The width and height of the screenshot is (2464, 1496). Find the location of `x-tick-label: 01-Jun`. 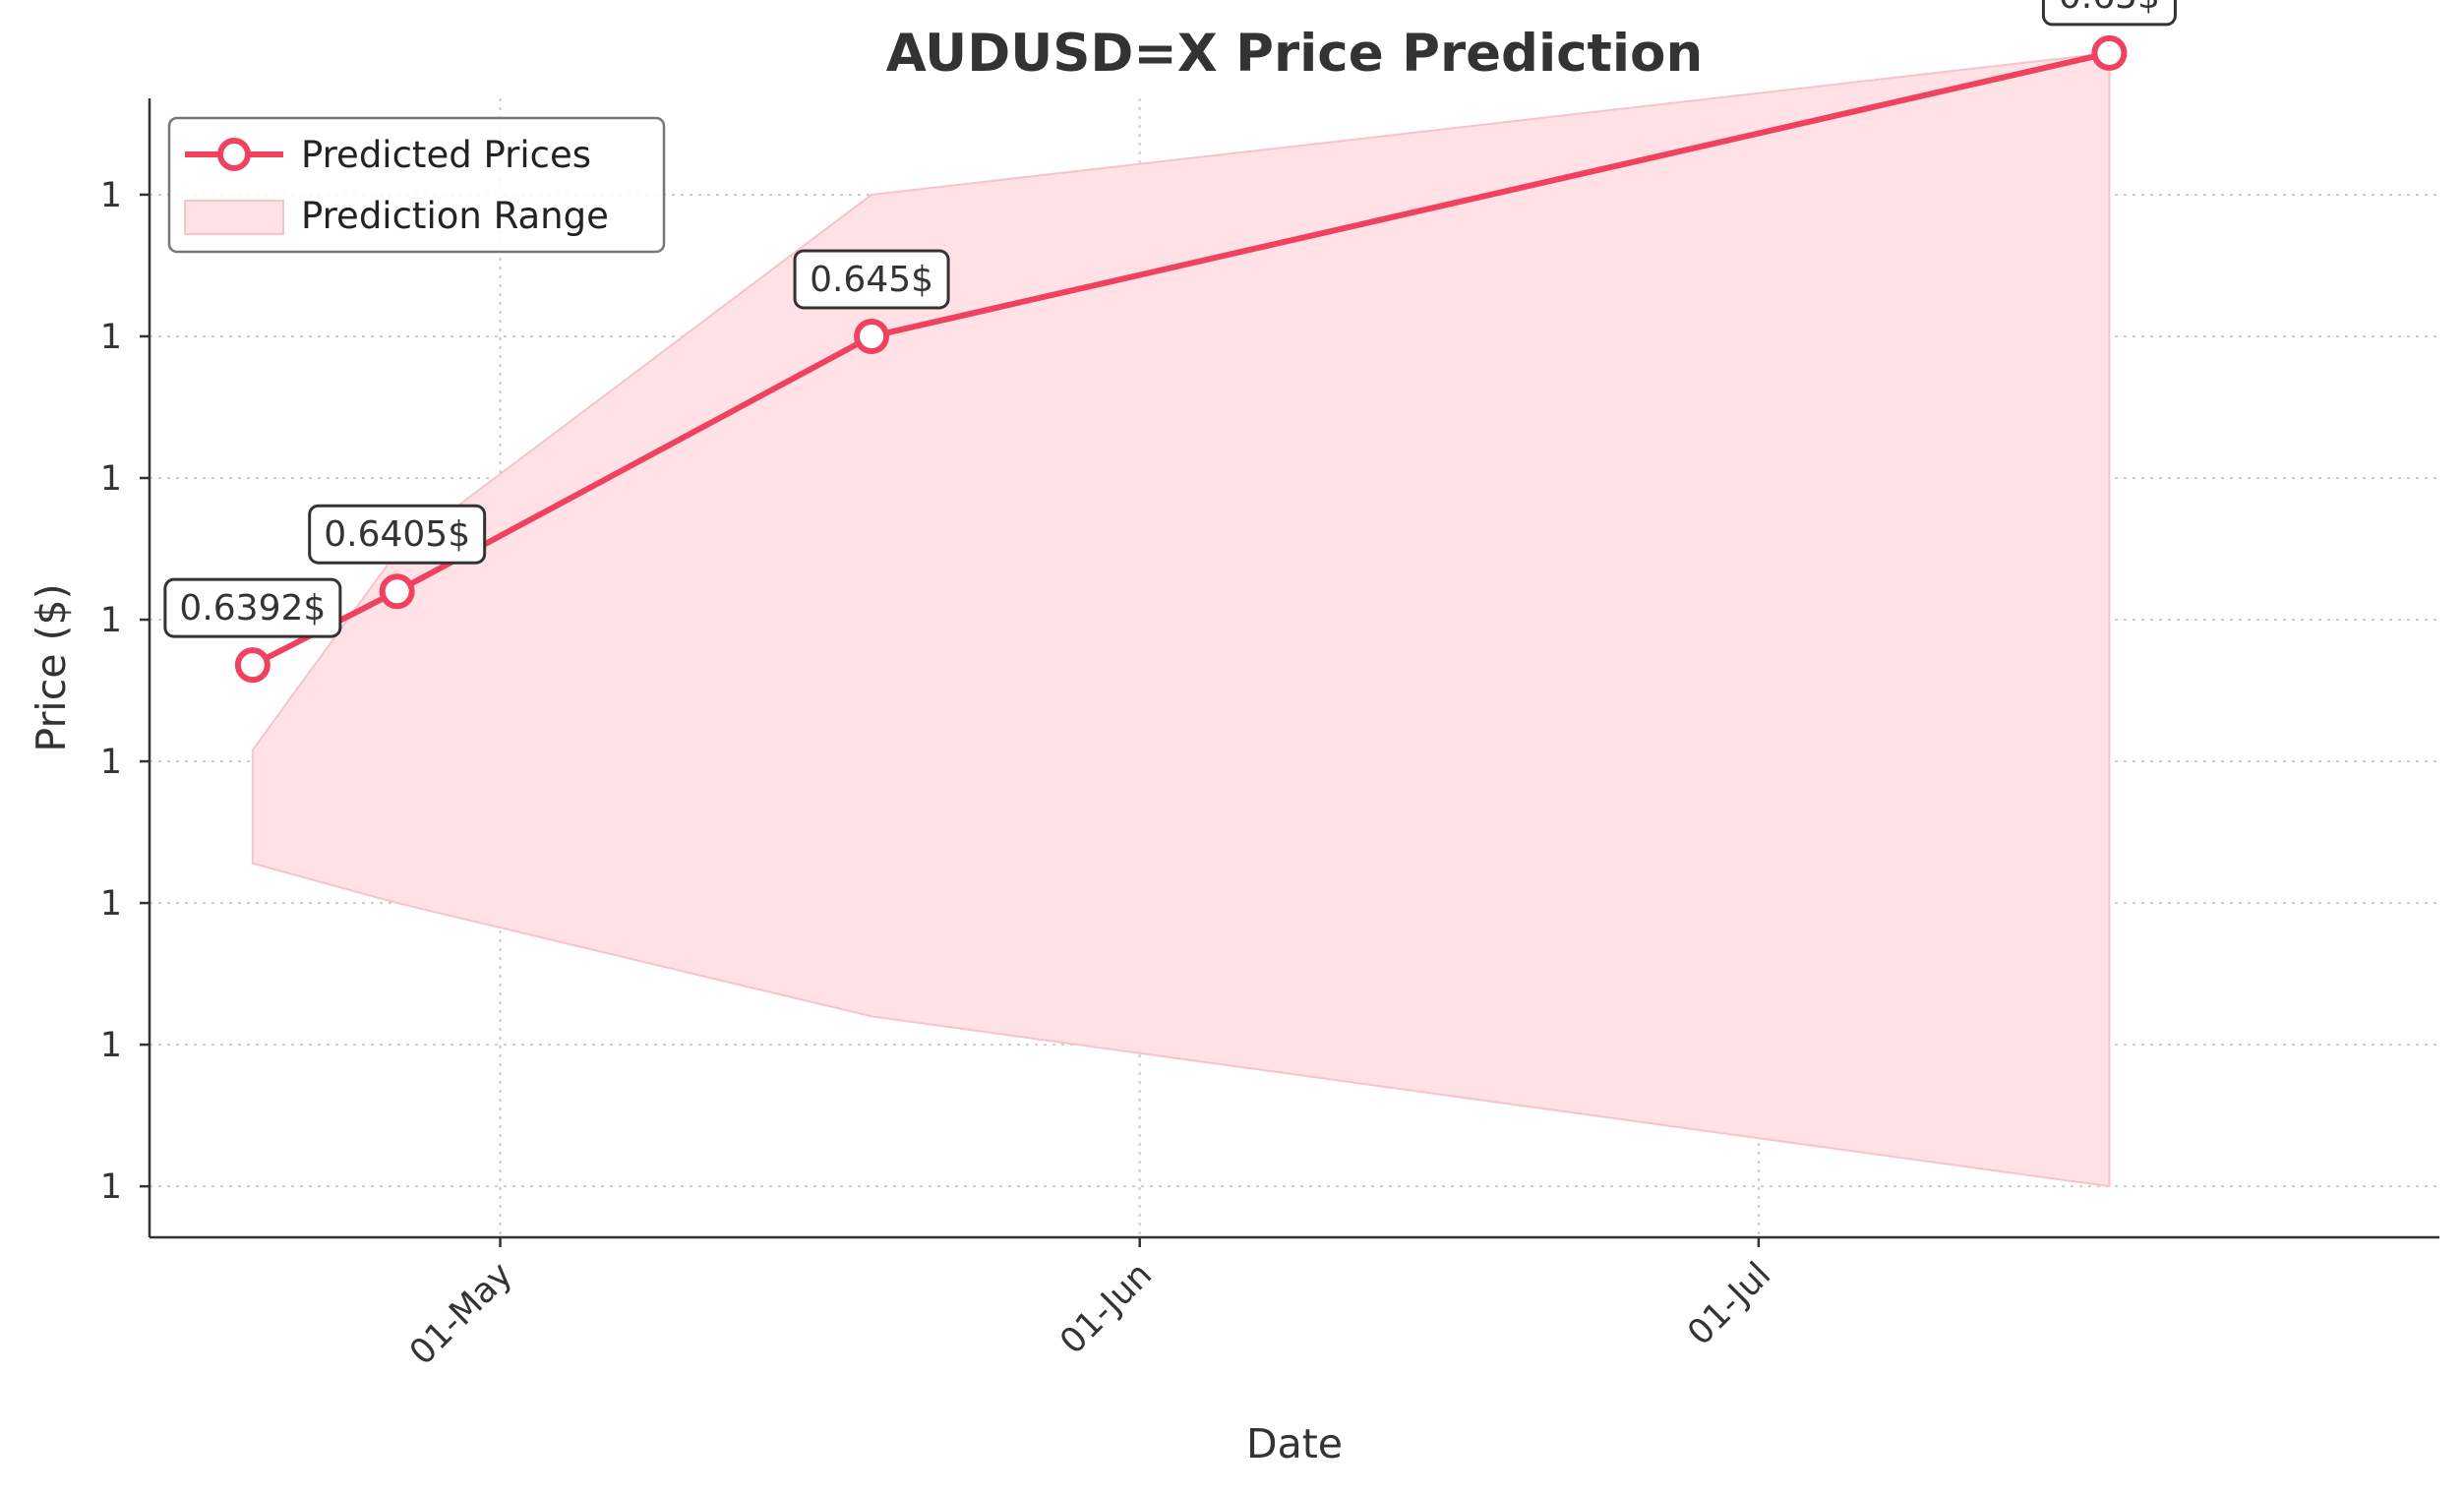

x-tick-label: 01-Jun is located at coordinates (1106, 1308).